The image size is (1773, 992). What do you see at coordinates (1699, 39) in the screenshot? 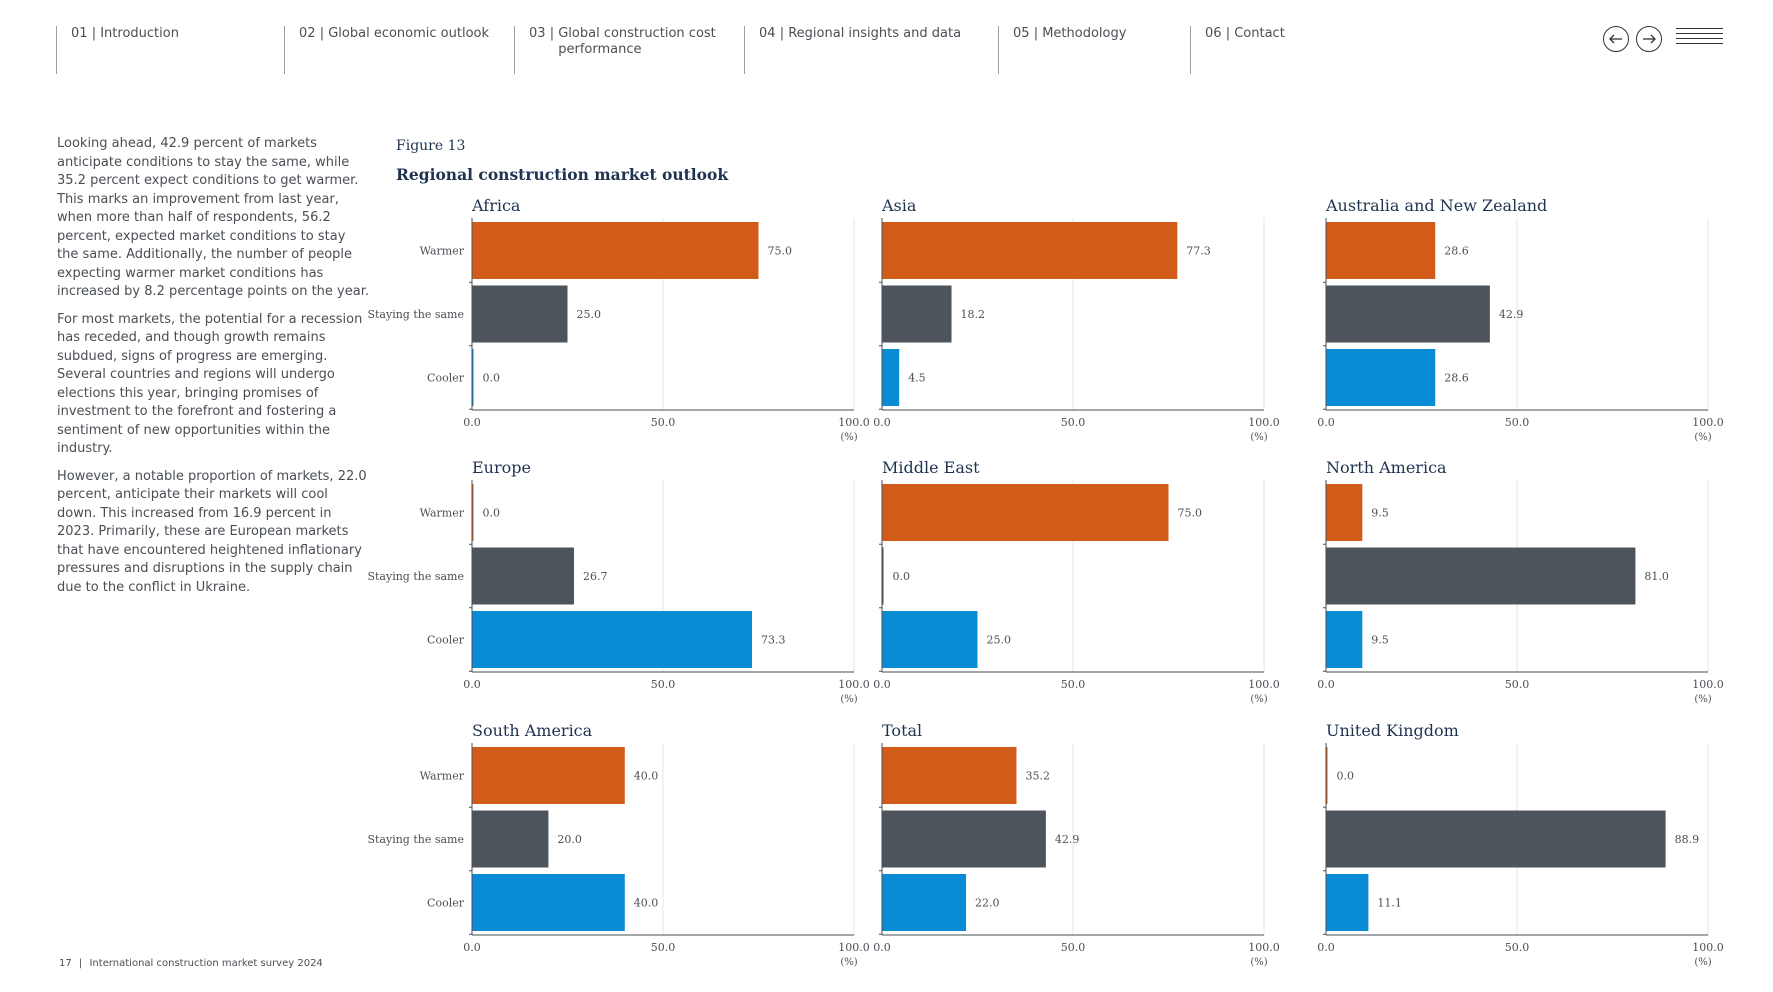
I see `hamburger-menu-icon` at bounding box center [1699, 39].